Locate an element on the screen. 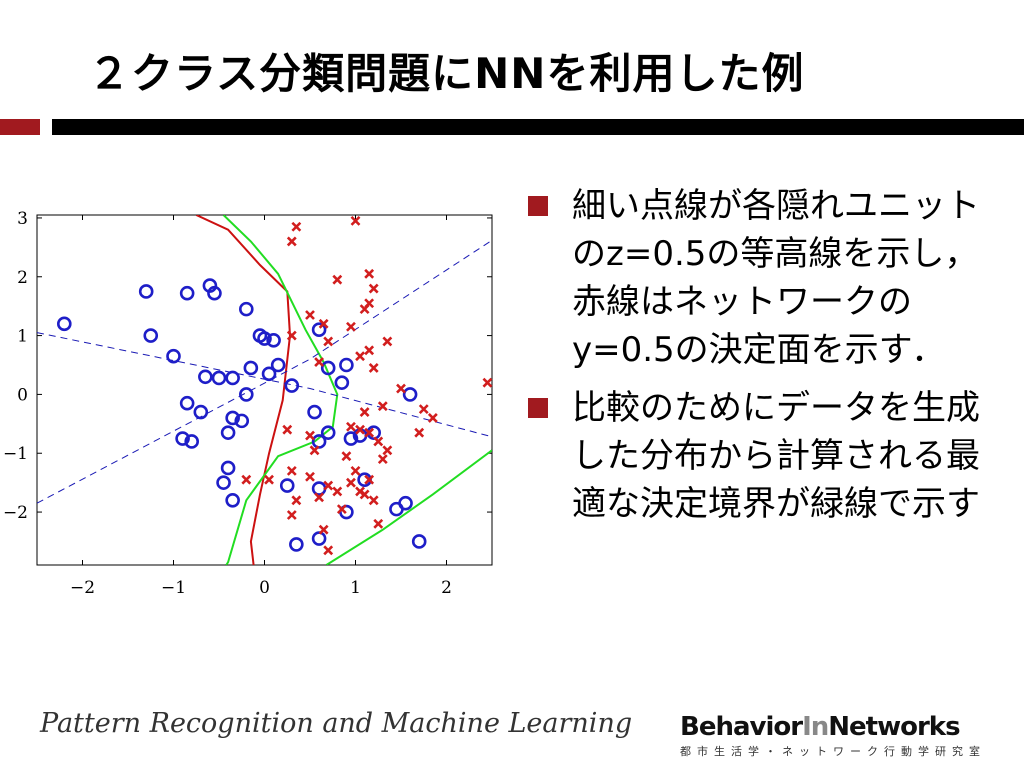  optimal_boundary-line is located at coordinates (280, 390).